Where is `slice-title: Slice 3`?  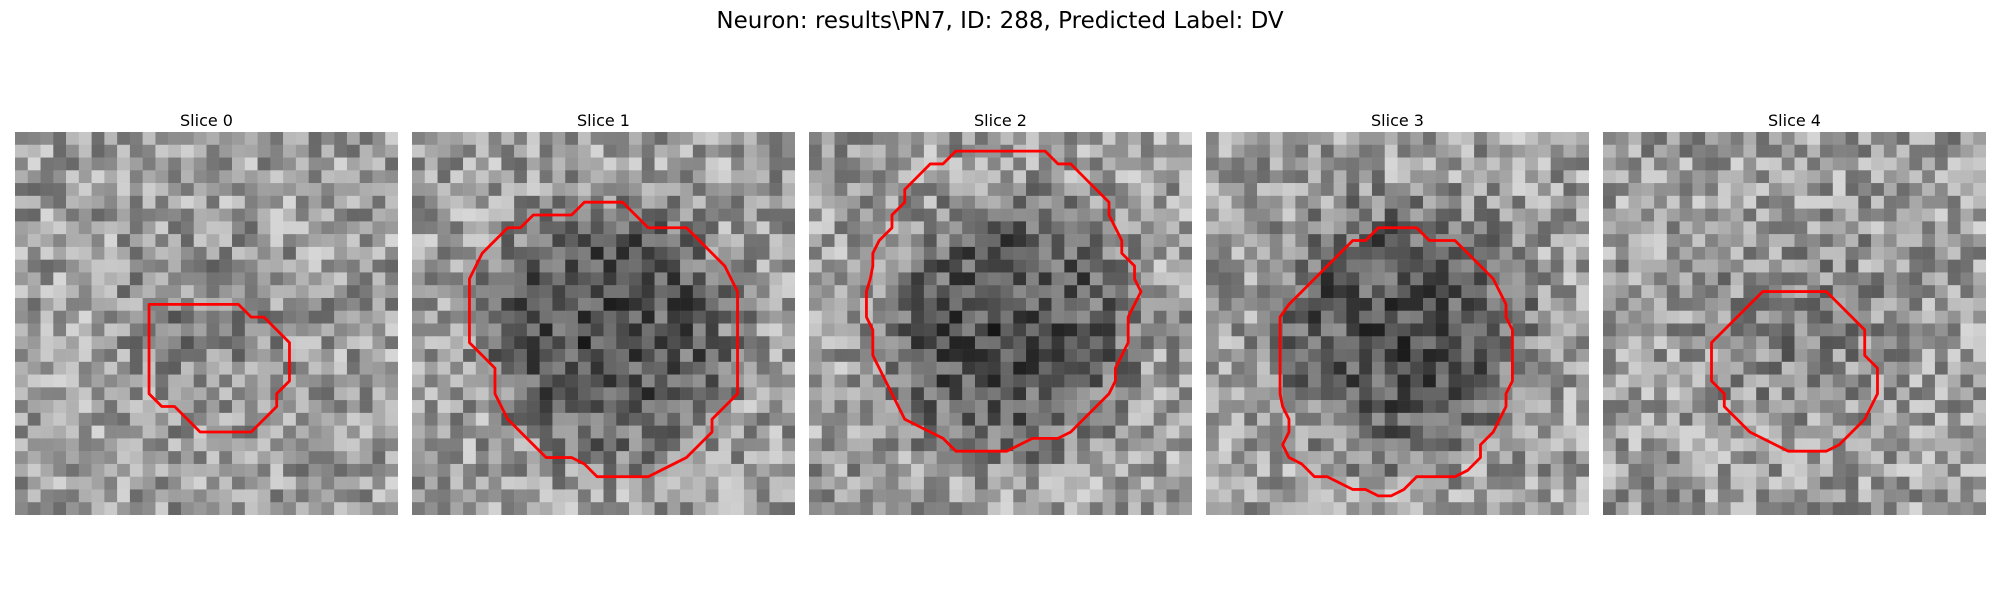 slice-title: Slice 3 is located at coordinates (1397, 120).